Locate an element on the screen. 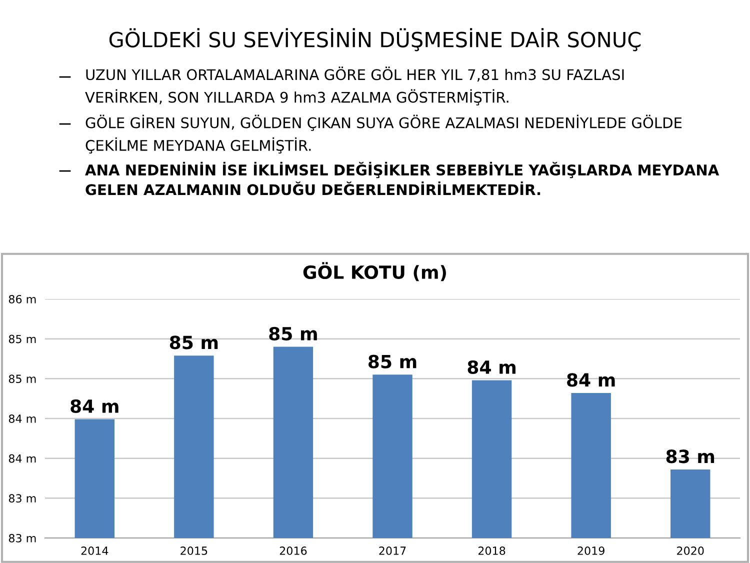  x-tick-label: 2014 is located at coordinates (94, 550).